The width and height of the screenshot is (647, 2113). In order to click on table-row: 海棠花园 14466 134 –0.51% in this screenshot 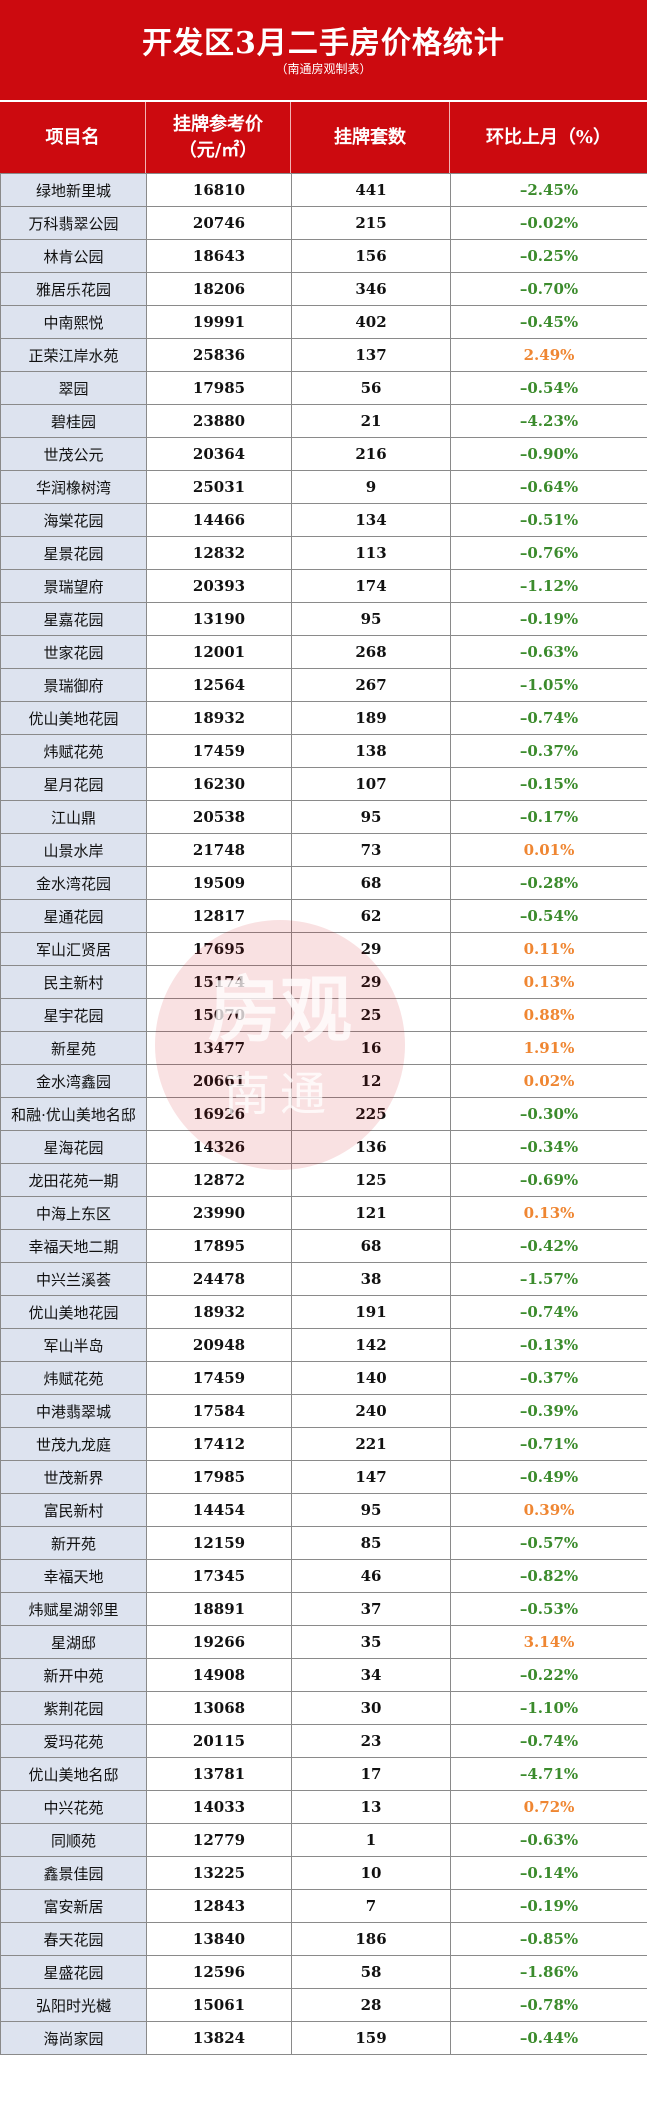, I will do `click(323, 520)`.